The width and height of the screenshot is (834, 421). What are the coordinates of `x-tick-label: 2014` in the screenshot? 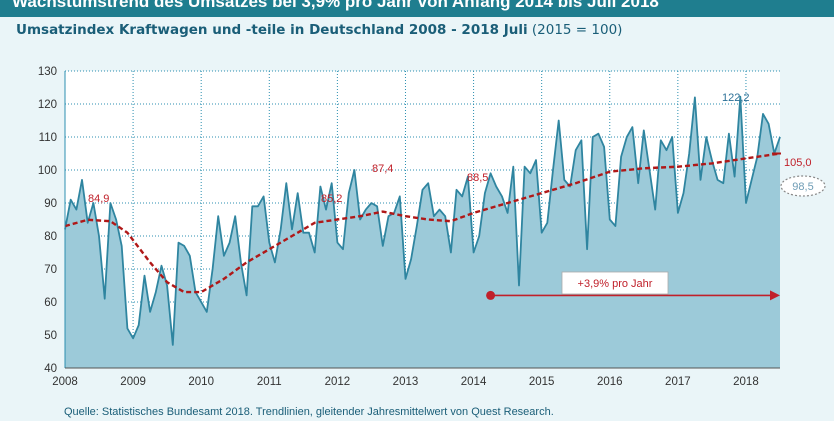 It's located at (474, 382).